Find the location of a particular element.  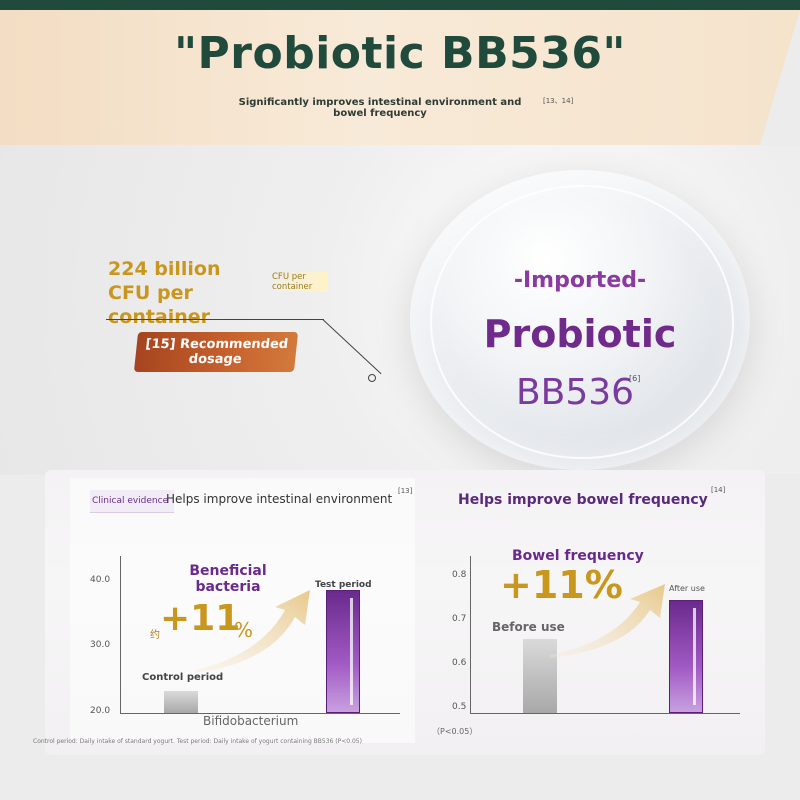

left-y-tick: 30.0 is located at coordinates (100, 645).